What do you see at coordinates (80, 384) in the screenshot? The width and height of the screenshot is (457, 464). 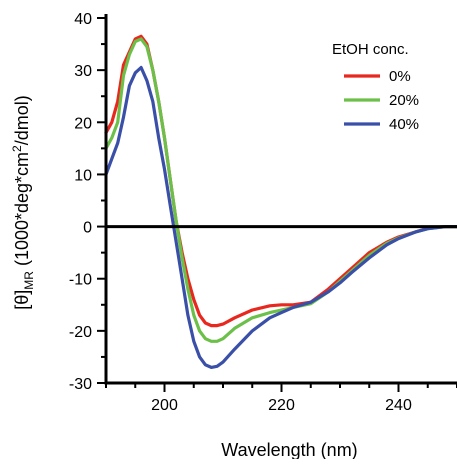 I see `y-tick-label: -30` at bounding box center [80, 384].